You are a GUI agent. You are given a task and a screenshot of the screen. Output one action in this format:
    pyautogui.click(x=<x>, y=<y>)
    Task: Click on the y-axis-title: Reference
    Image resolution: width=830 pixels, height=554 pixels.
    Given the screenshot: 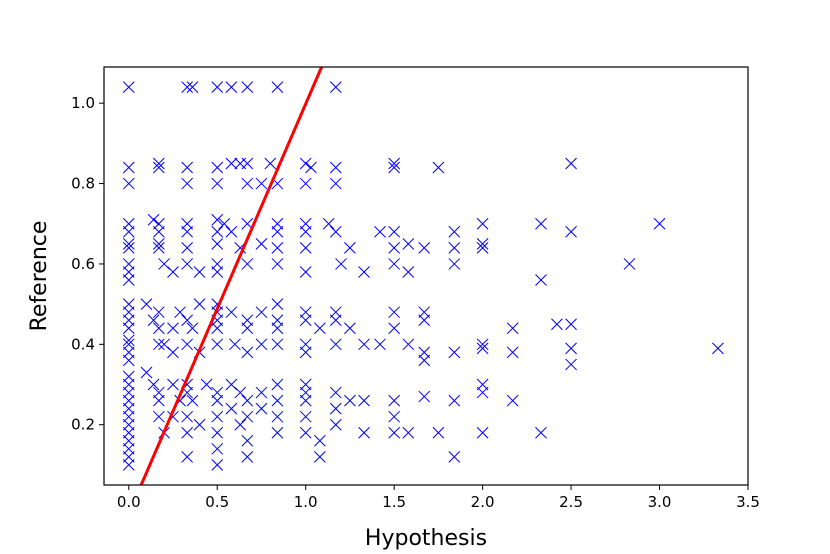 What is the action you would take?
    pyautogui.click(x=39, y=276)
    